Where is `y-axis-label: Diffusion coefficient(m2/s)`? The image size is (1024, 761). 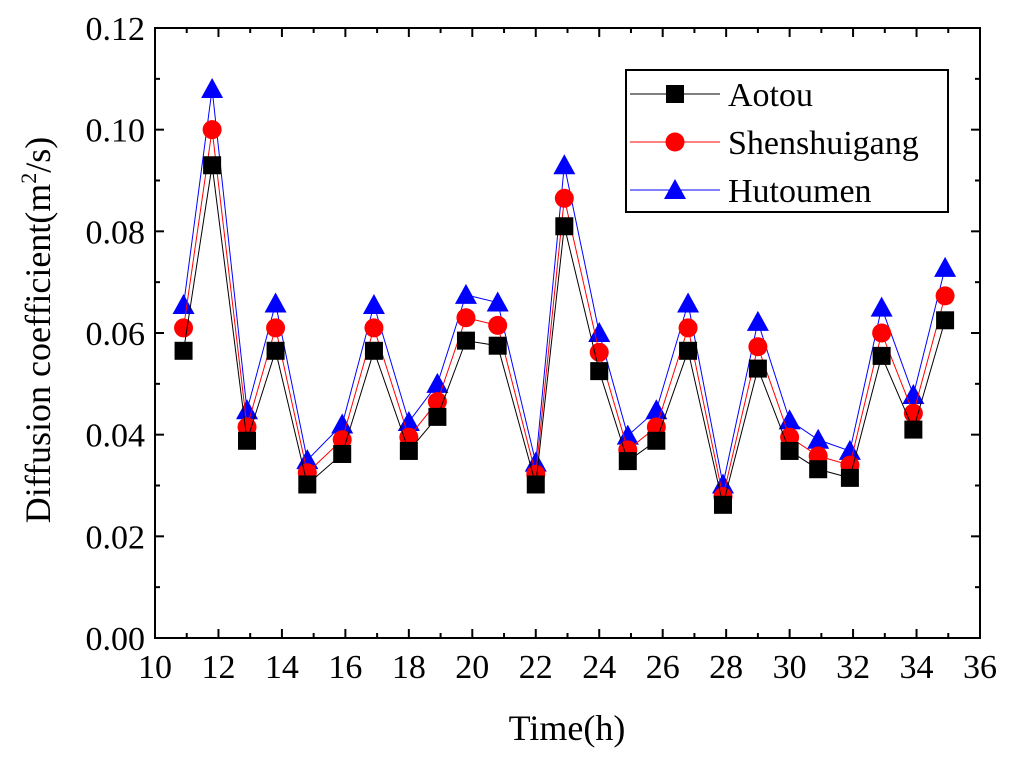
y-axis-label: Diffusion coefficient(m2/s) is located at coordinates (37, 330).